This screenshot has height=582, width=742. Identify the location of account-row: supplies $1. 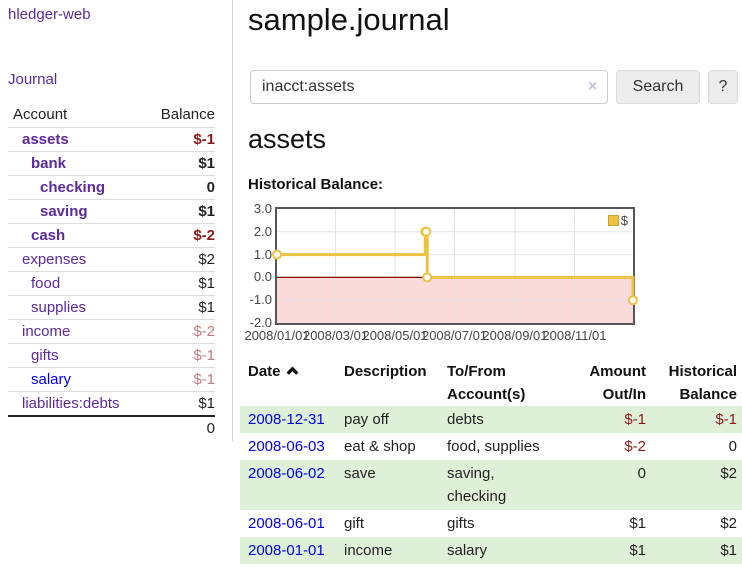
(111, 307).